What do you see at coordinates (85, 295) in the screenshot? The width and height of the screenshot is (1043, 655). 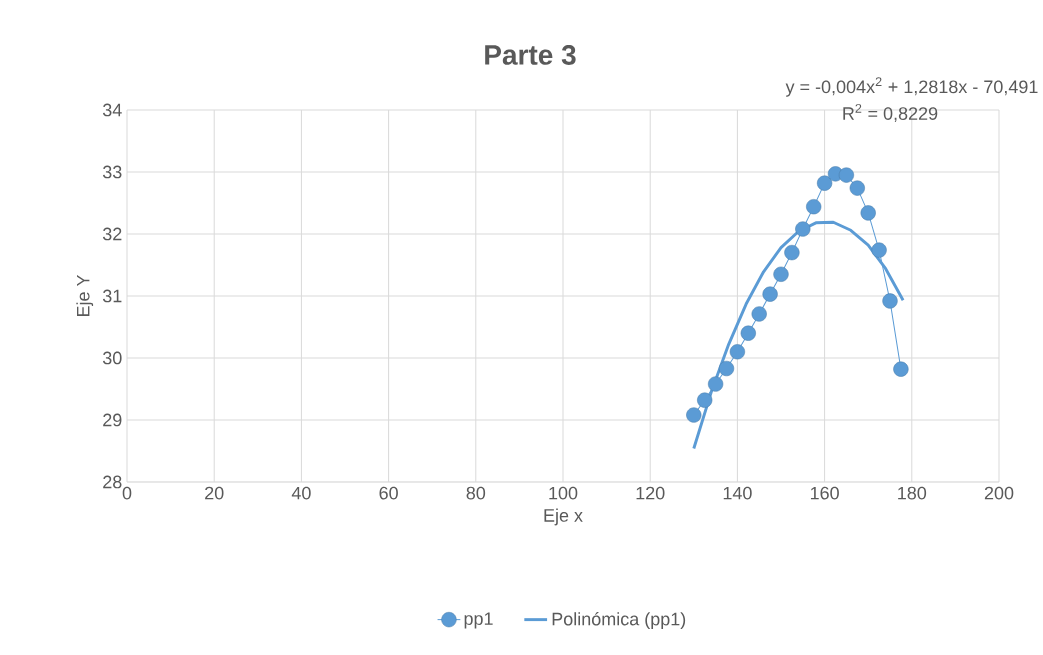 I see `y-axis-title: Eje Y` at bounding box center [85, 295].